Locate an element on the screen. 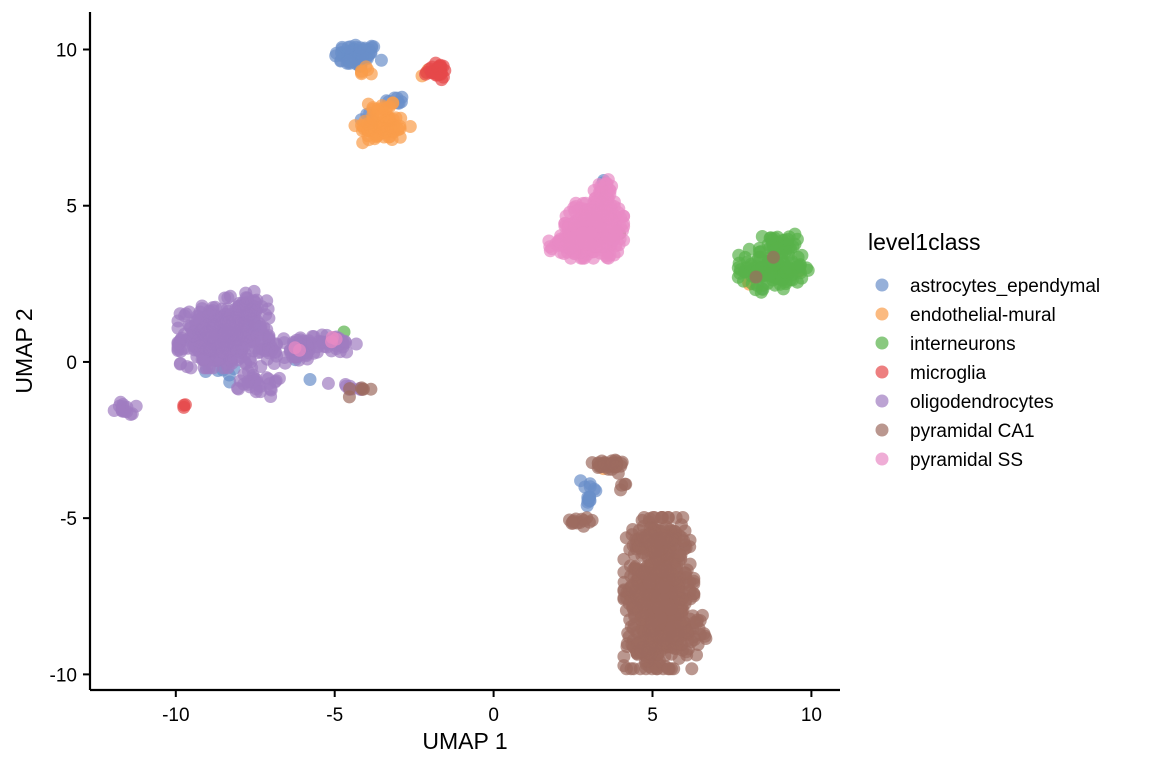 This screenshot has width=1152, height=768. series-pyramidal-ss is located at coordinates (459, 265).